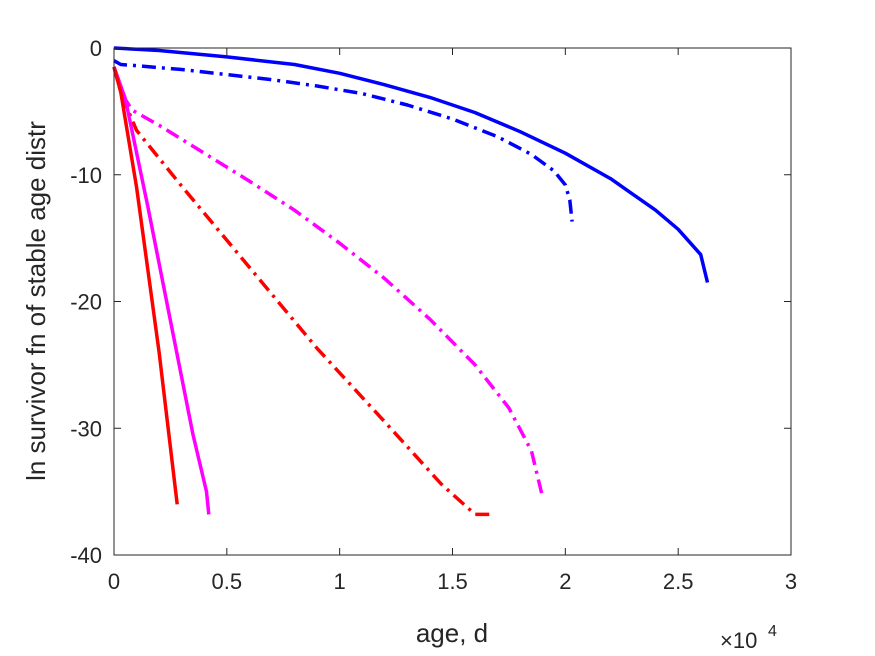  Describe the element at coordinates (678, 581) in the screenshot. I see `x-tick-label: 2.5` at that location.